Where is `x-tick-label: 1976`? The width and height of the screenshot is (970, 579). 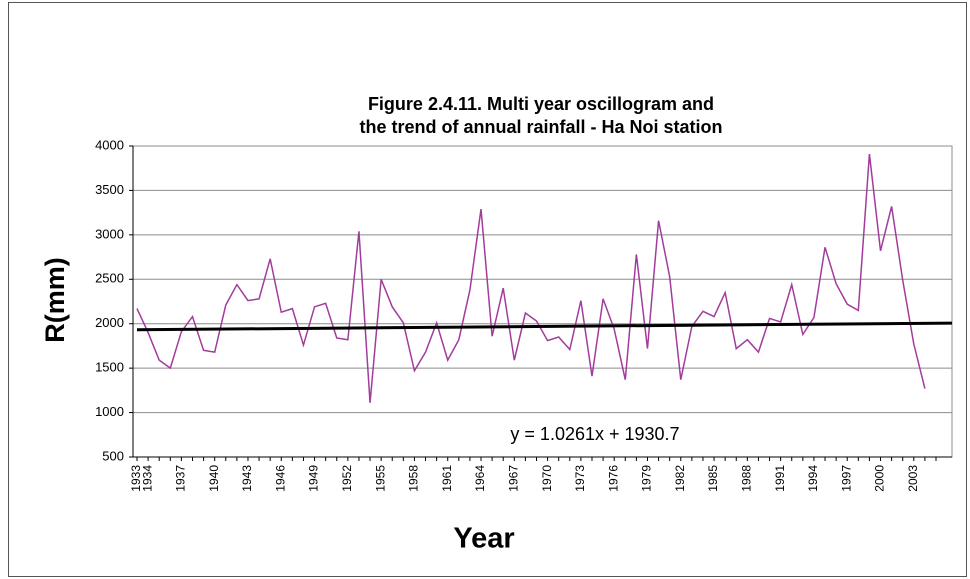
x-tick-label: 1976 is located at coordinates (613, 478).